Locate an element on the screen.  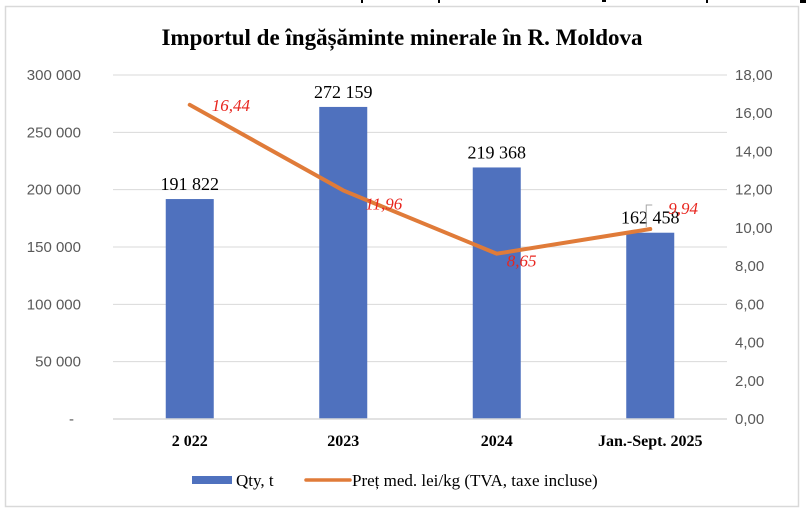
y-left-tick-label: 250 000 is located at coordinates (54, 132).